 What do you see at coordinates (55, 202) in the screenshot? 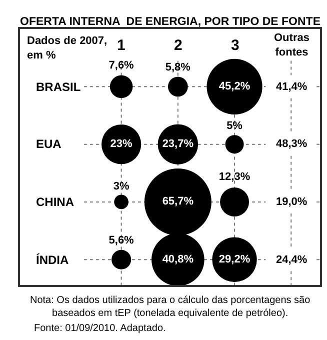
I see `category-label: CHINA` at bounding box center [55, 202].